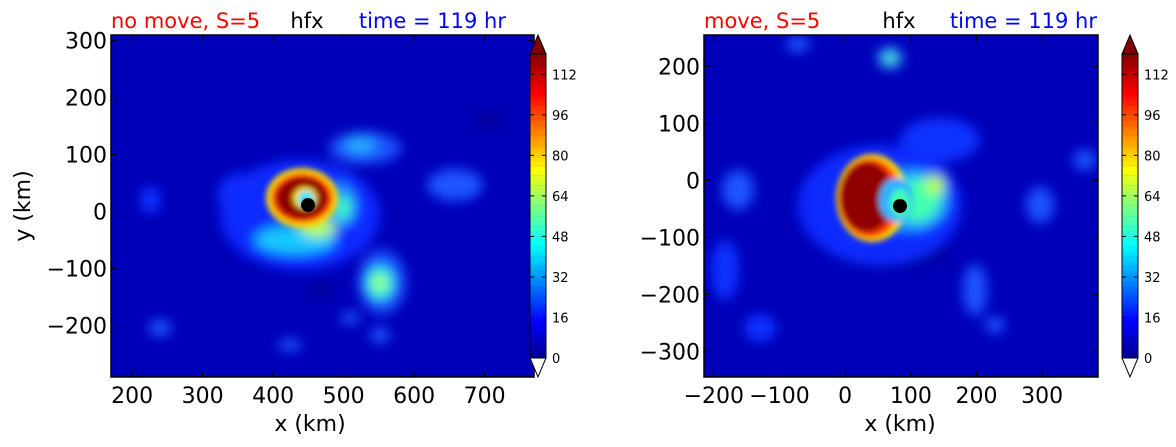 The width and height of the screenshot is (1176, 447). What do you see at coordinates (1130, 206) in the screenshot?
I see `colorbar-bar-right` at bounding box center [1130, 206].